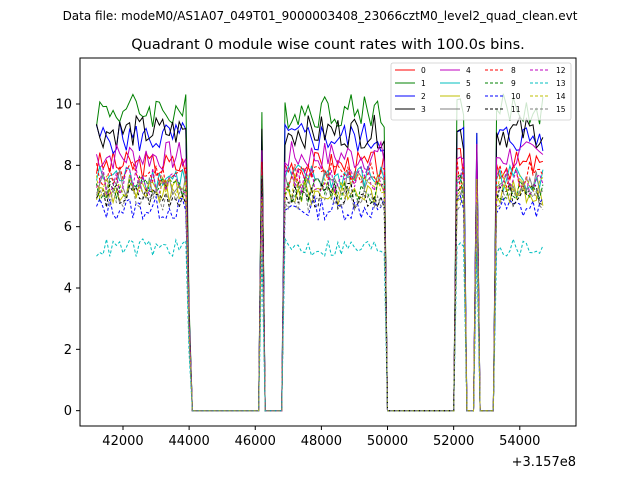 This screenshot has width=640, height=480. Describe the element at coordinates (453, 441) in the screenshot. I see `x-tick-label: 52000` at that location.